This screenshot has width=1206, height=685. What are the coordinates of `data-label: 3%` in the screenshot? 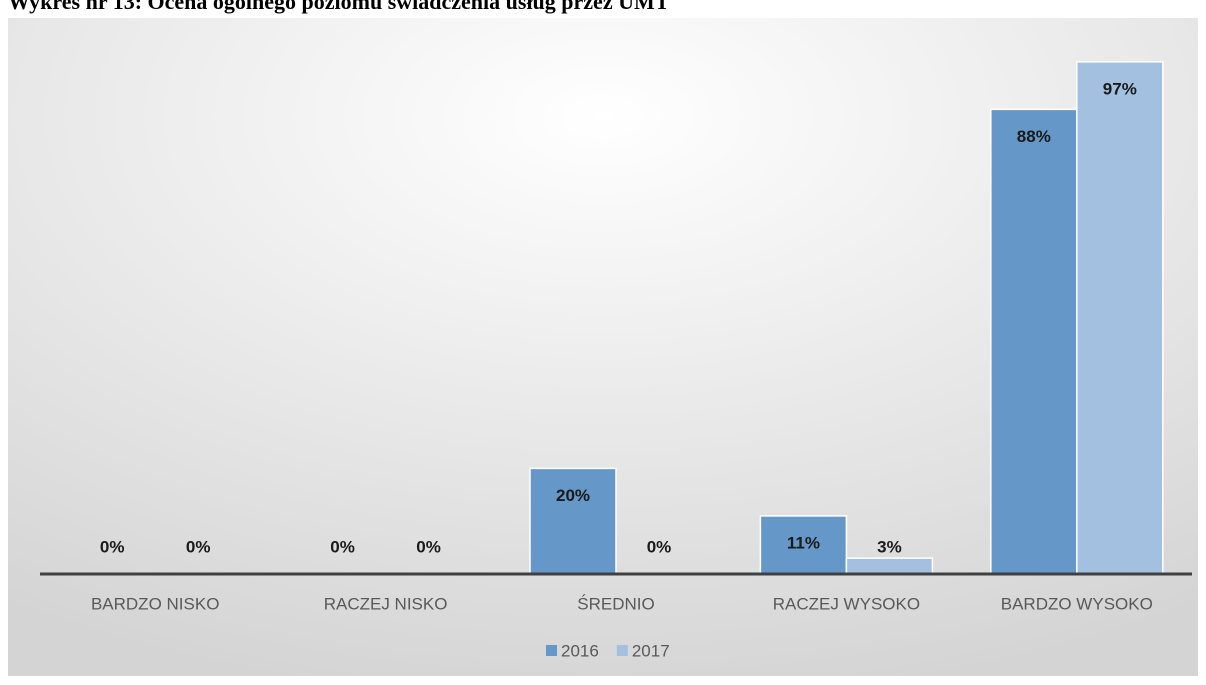 It's located at (889, 546).